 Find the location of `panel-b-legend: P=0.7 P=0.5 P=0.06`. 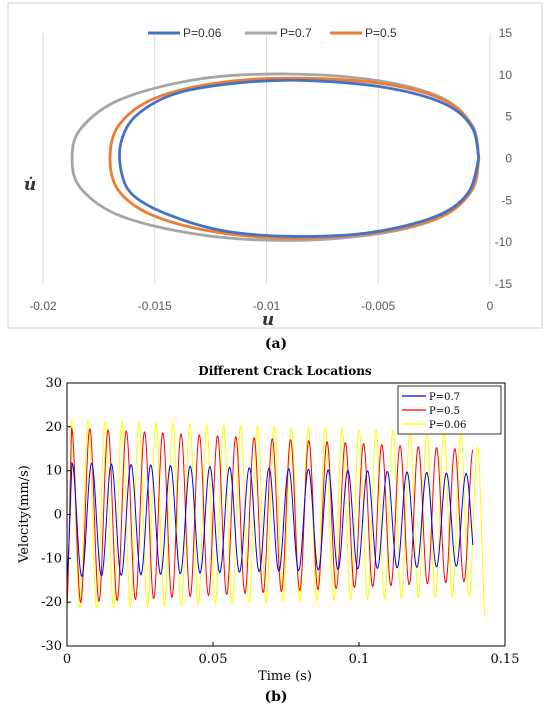

panel-b-legend: P=0.7 P=0.5 P=0.06 is located at coordinates (449, 410).